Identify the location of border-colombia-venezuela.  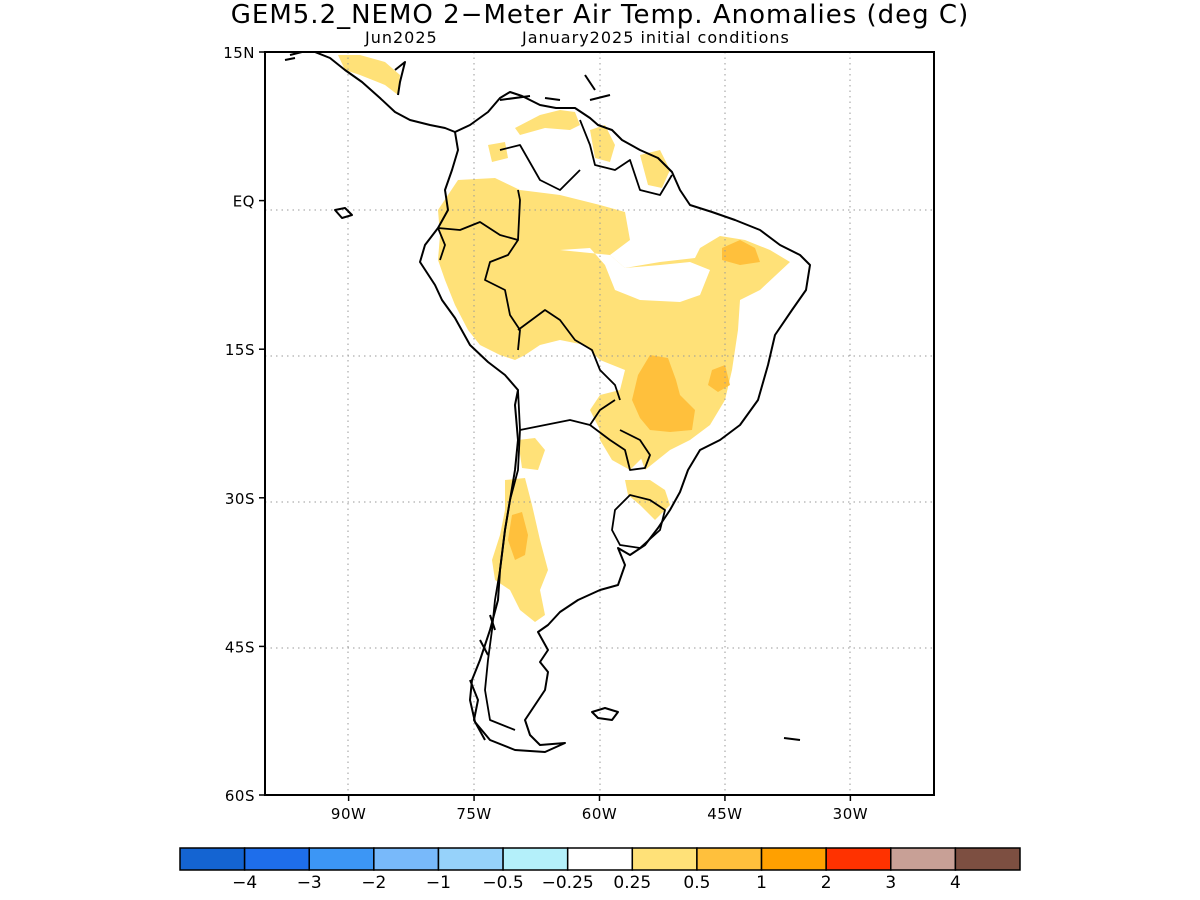
(540, 167).